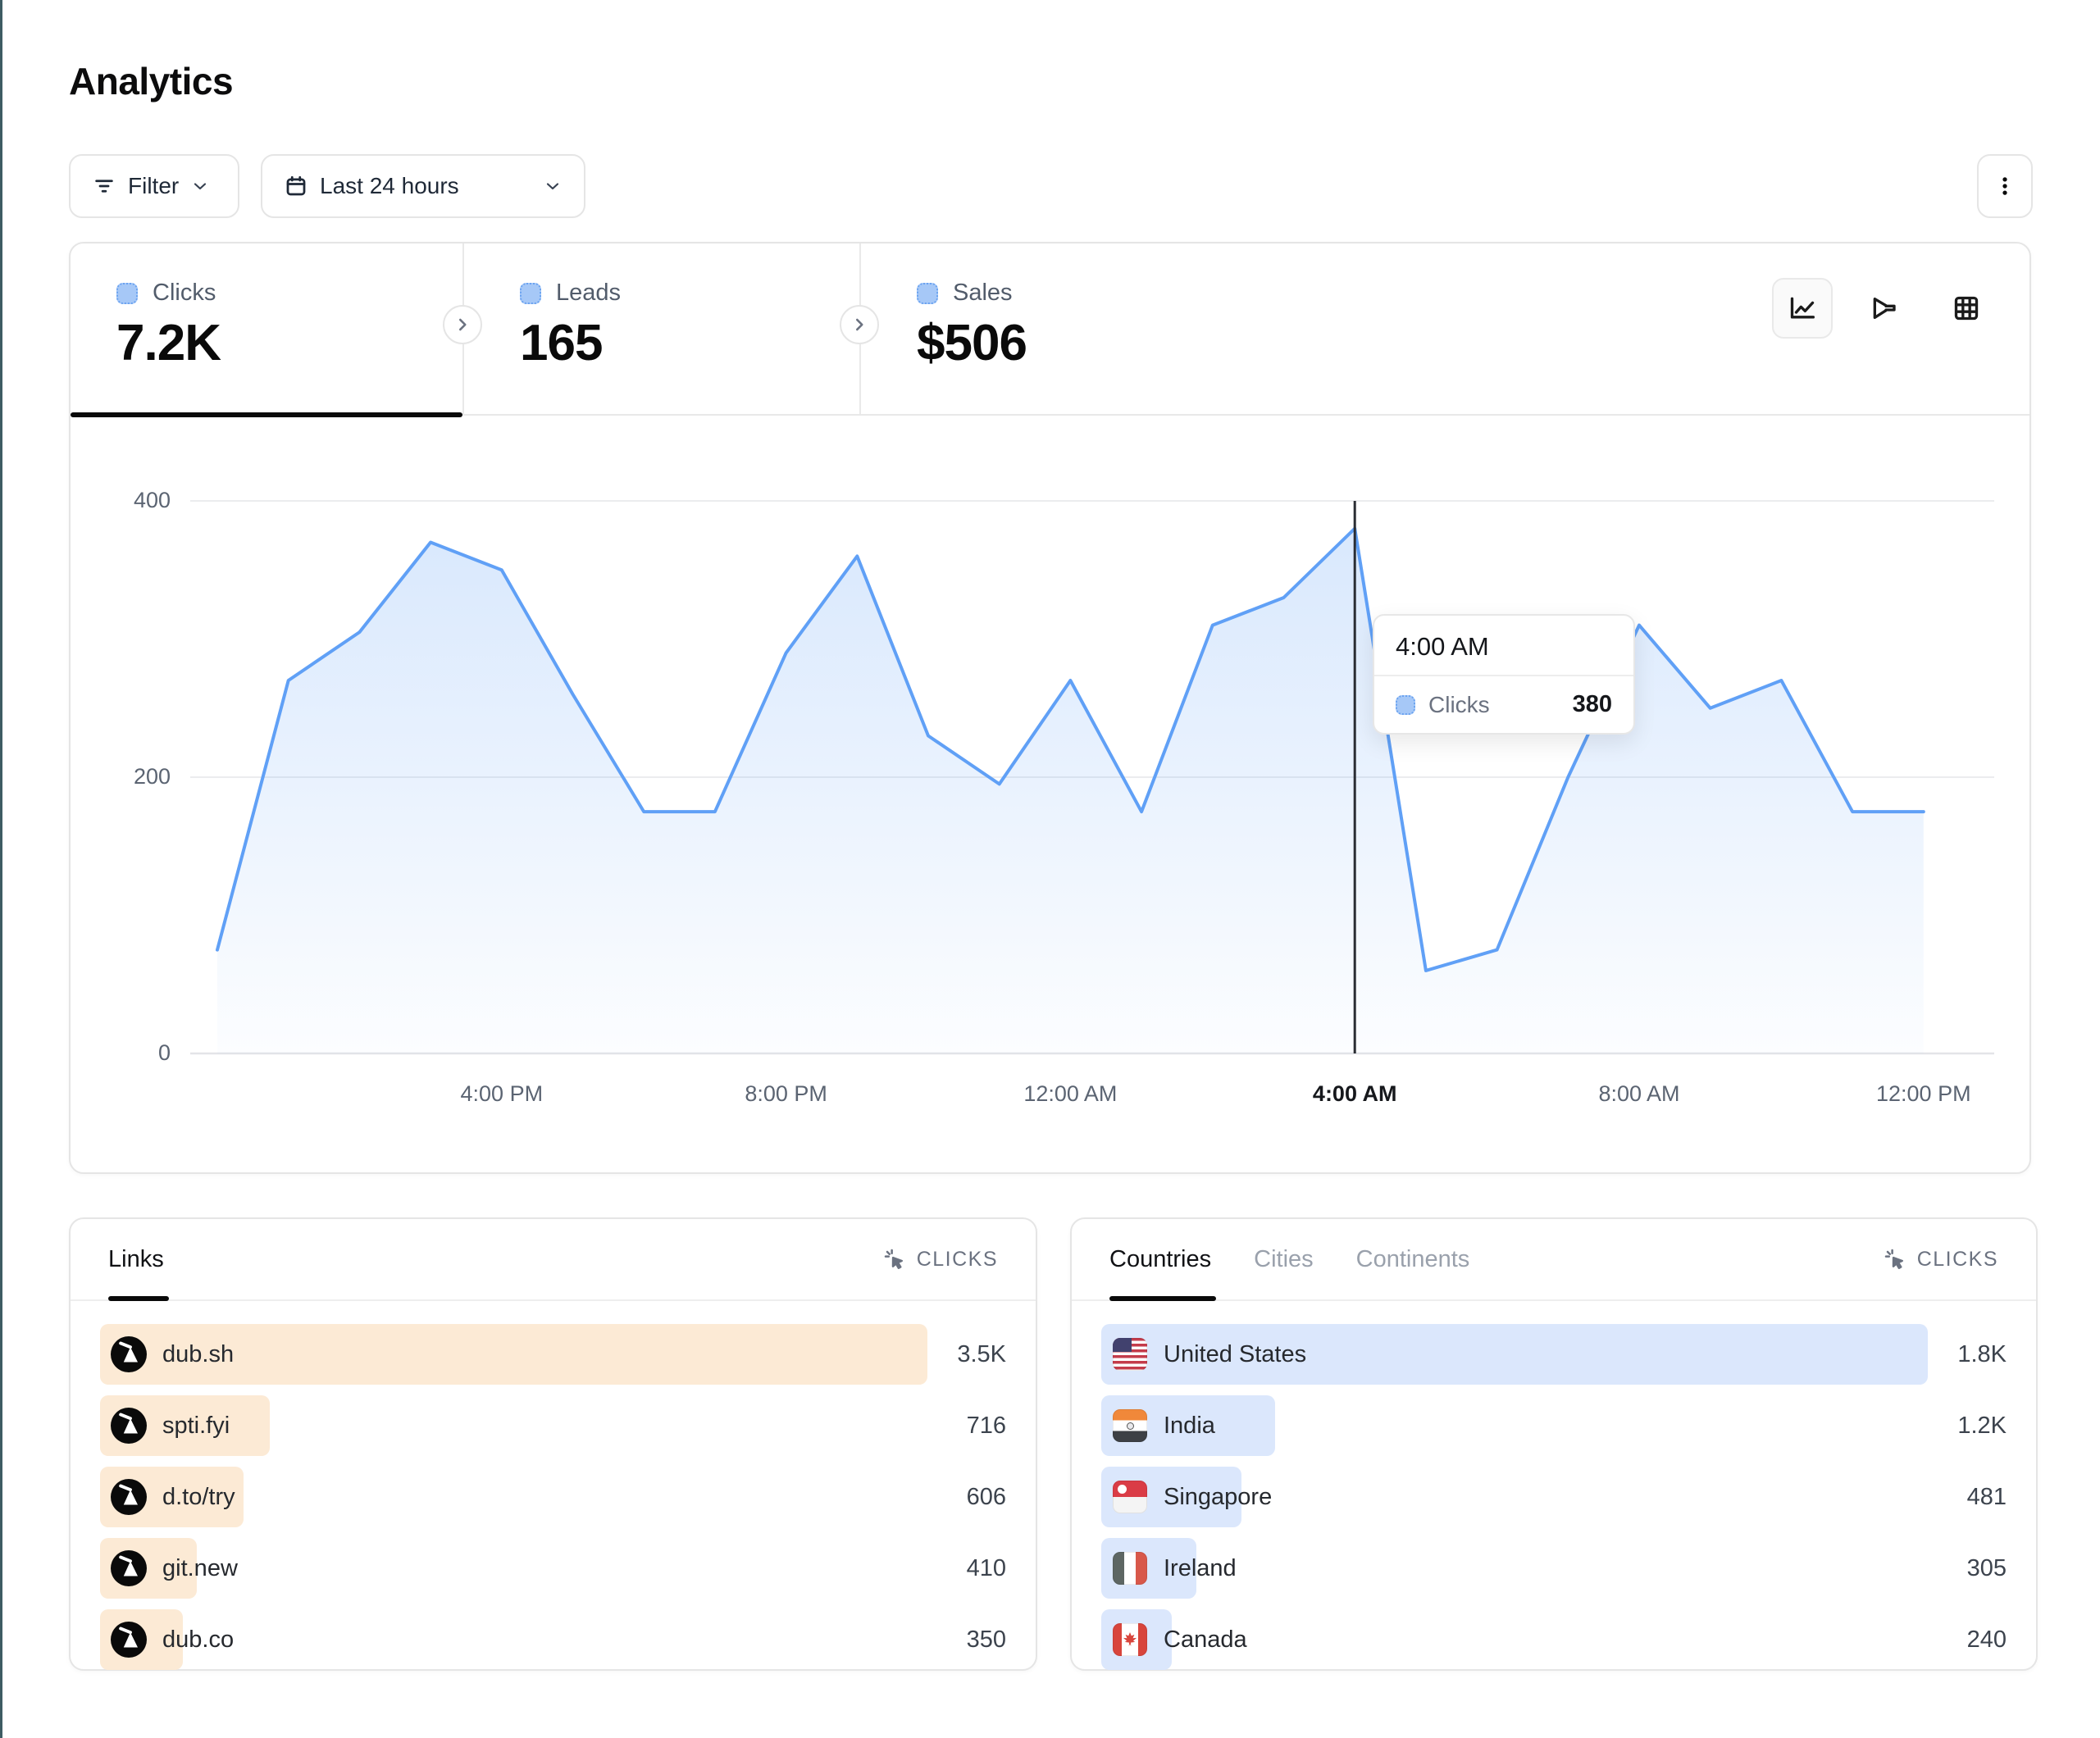 Image resolution: width=2100 pixels, height=1738 pixels. Describe the element at coordinates (152, 500) in the screenshot. I see `y-axis-tick: 400` at that location.